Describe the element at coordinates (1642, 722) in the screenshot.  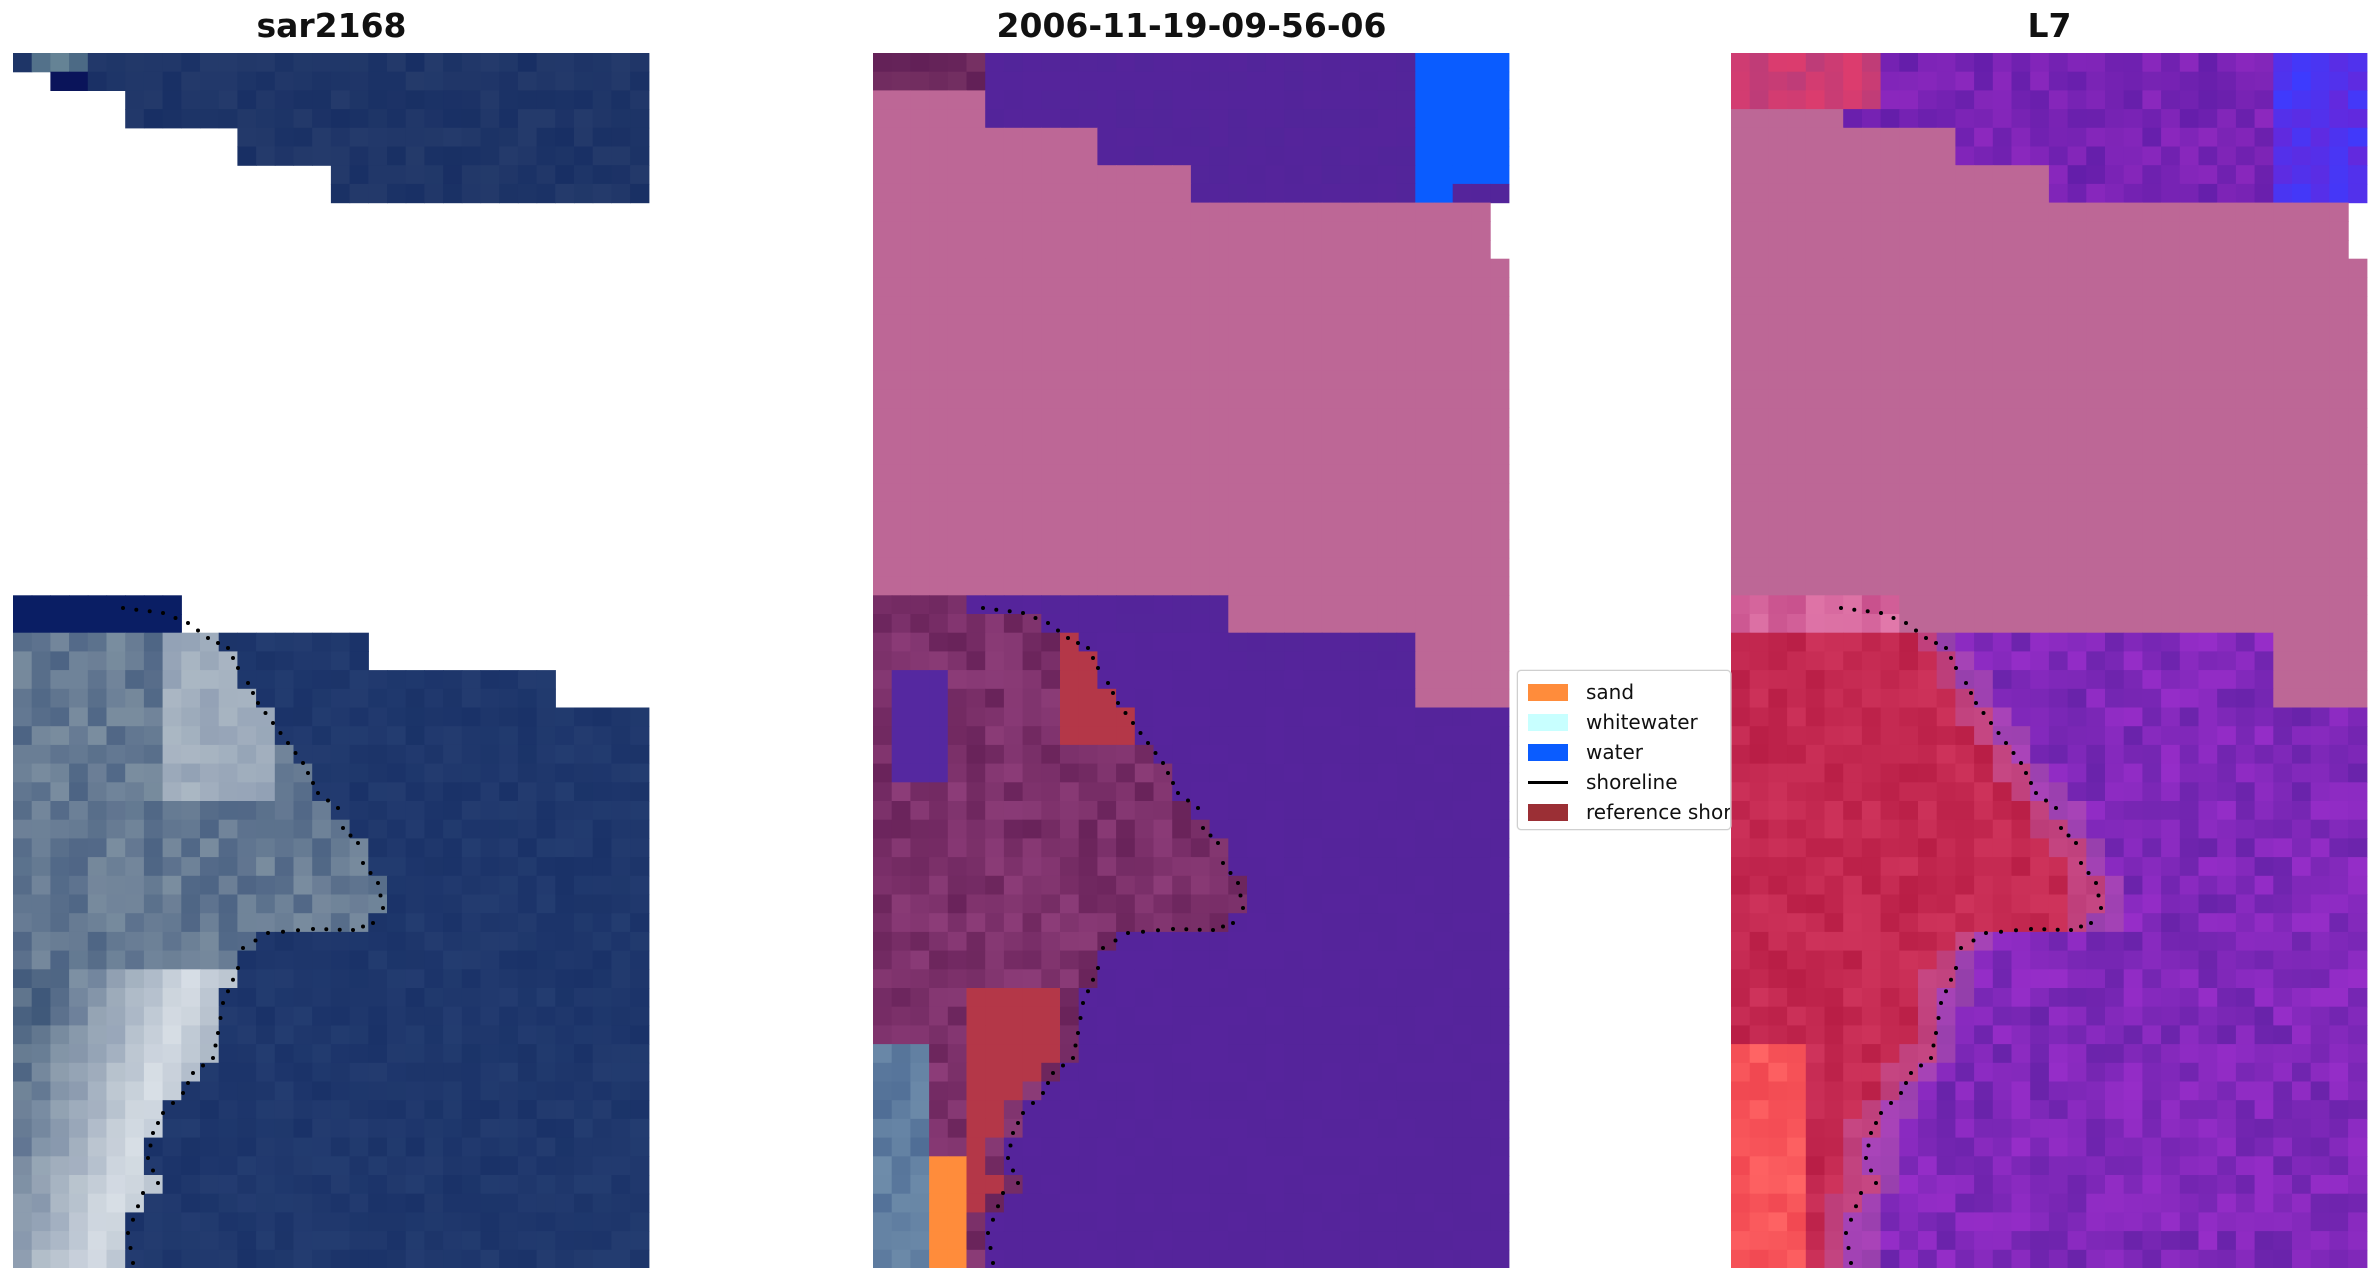
I see `legend-label-whitewater: whitewater` at that location.